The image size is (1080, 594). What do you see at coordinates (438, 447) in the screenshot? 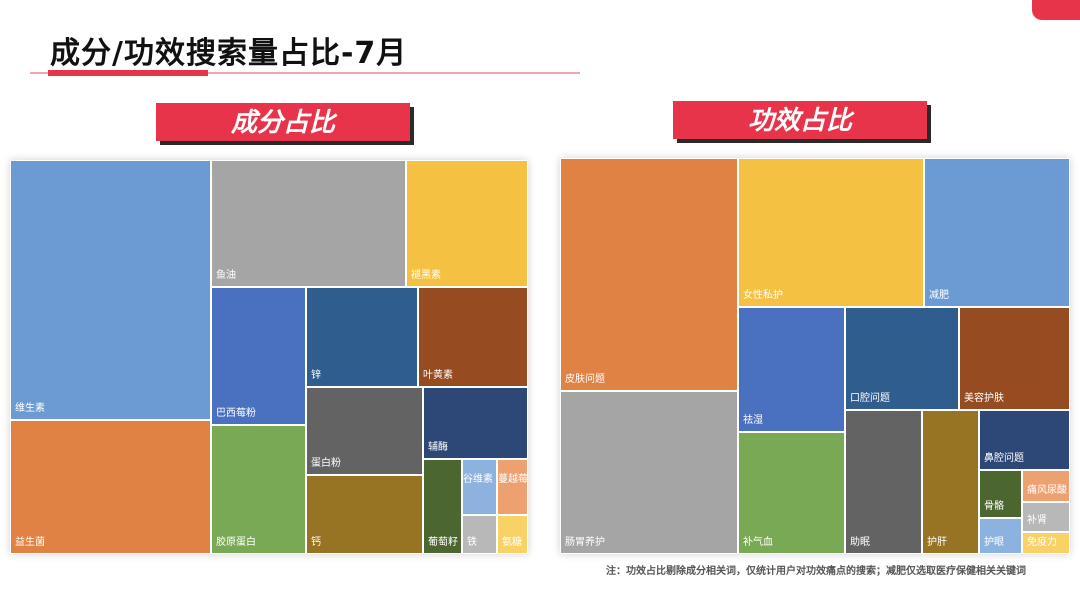
I see `treemap-tile-label: 辅酶` at bounding box center [438, 447].